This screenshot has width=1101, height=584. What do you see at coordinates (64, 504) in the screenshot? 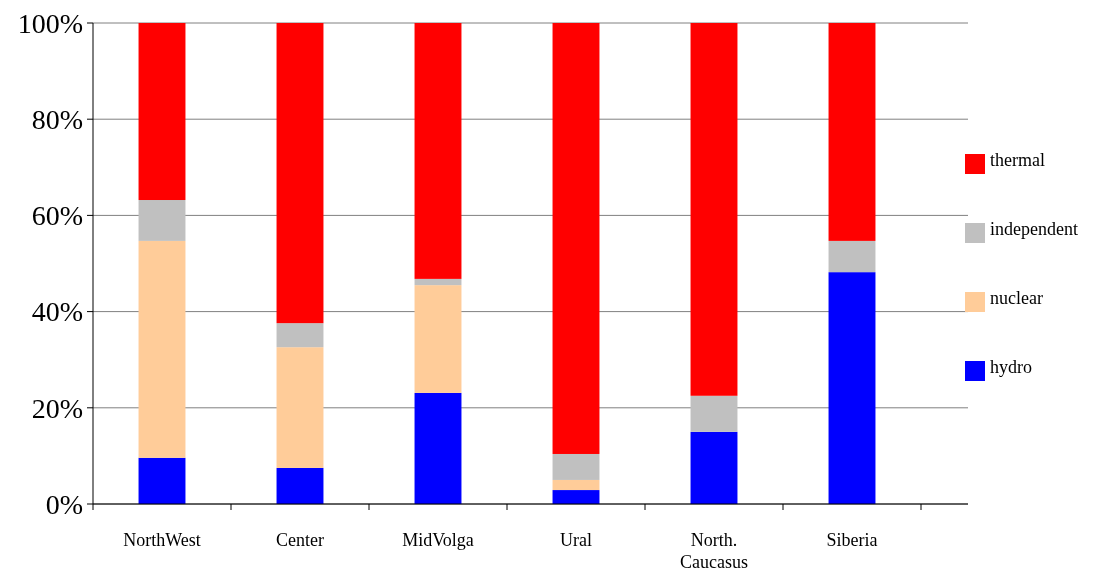
I see `y-tick-label: 0%` at bounding box center [64, 504].